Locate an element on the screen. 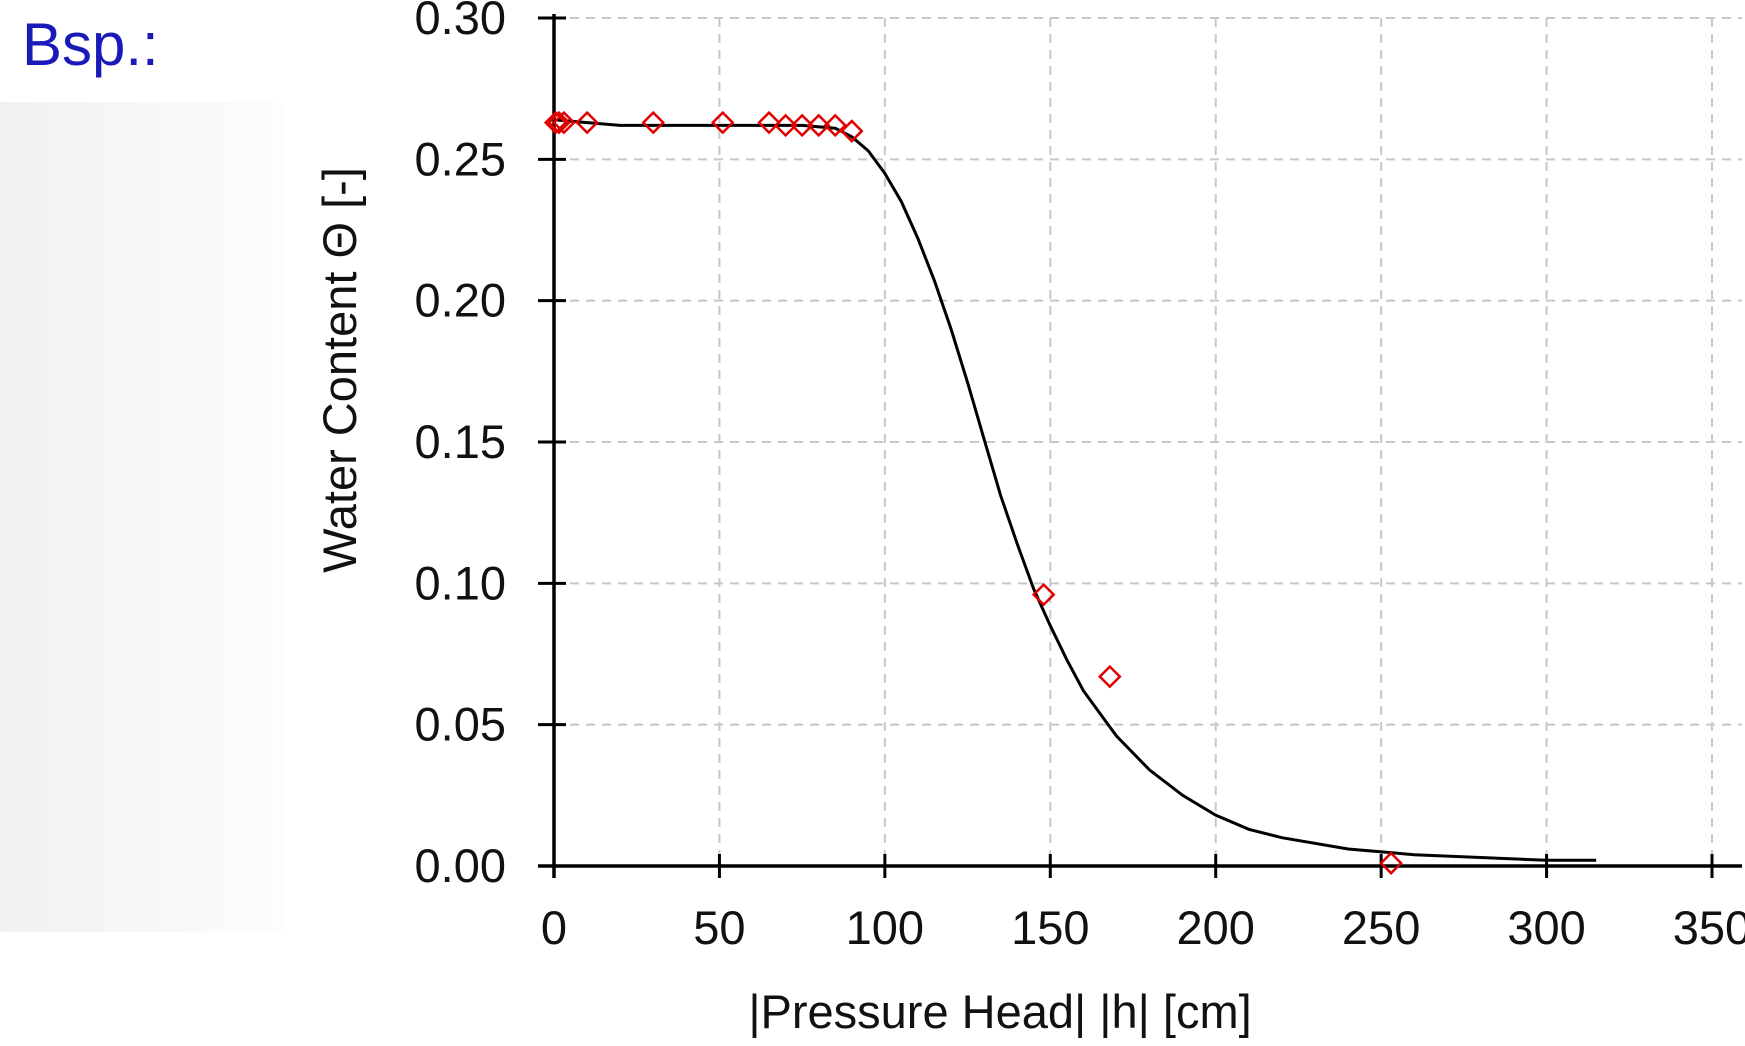  y-tick-label: 0.05 is located at coordinates (460, 724).